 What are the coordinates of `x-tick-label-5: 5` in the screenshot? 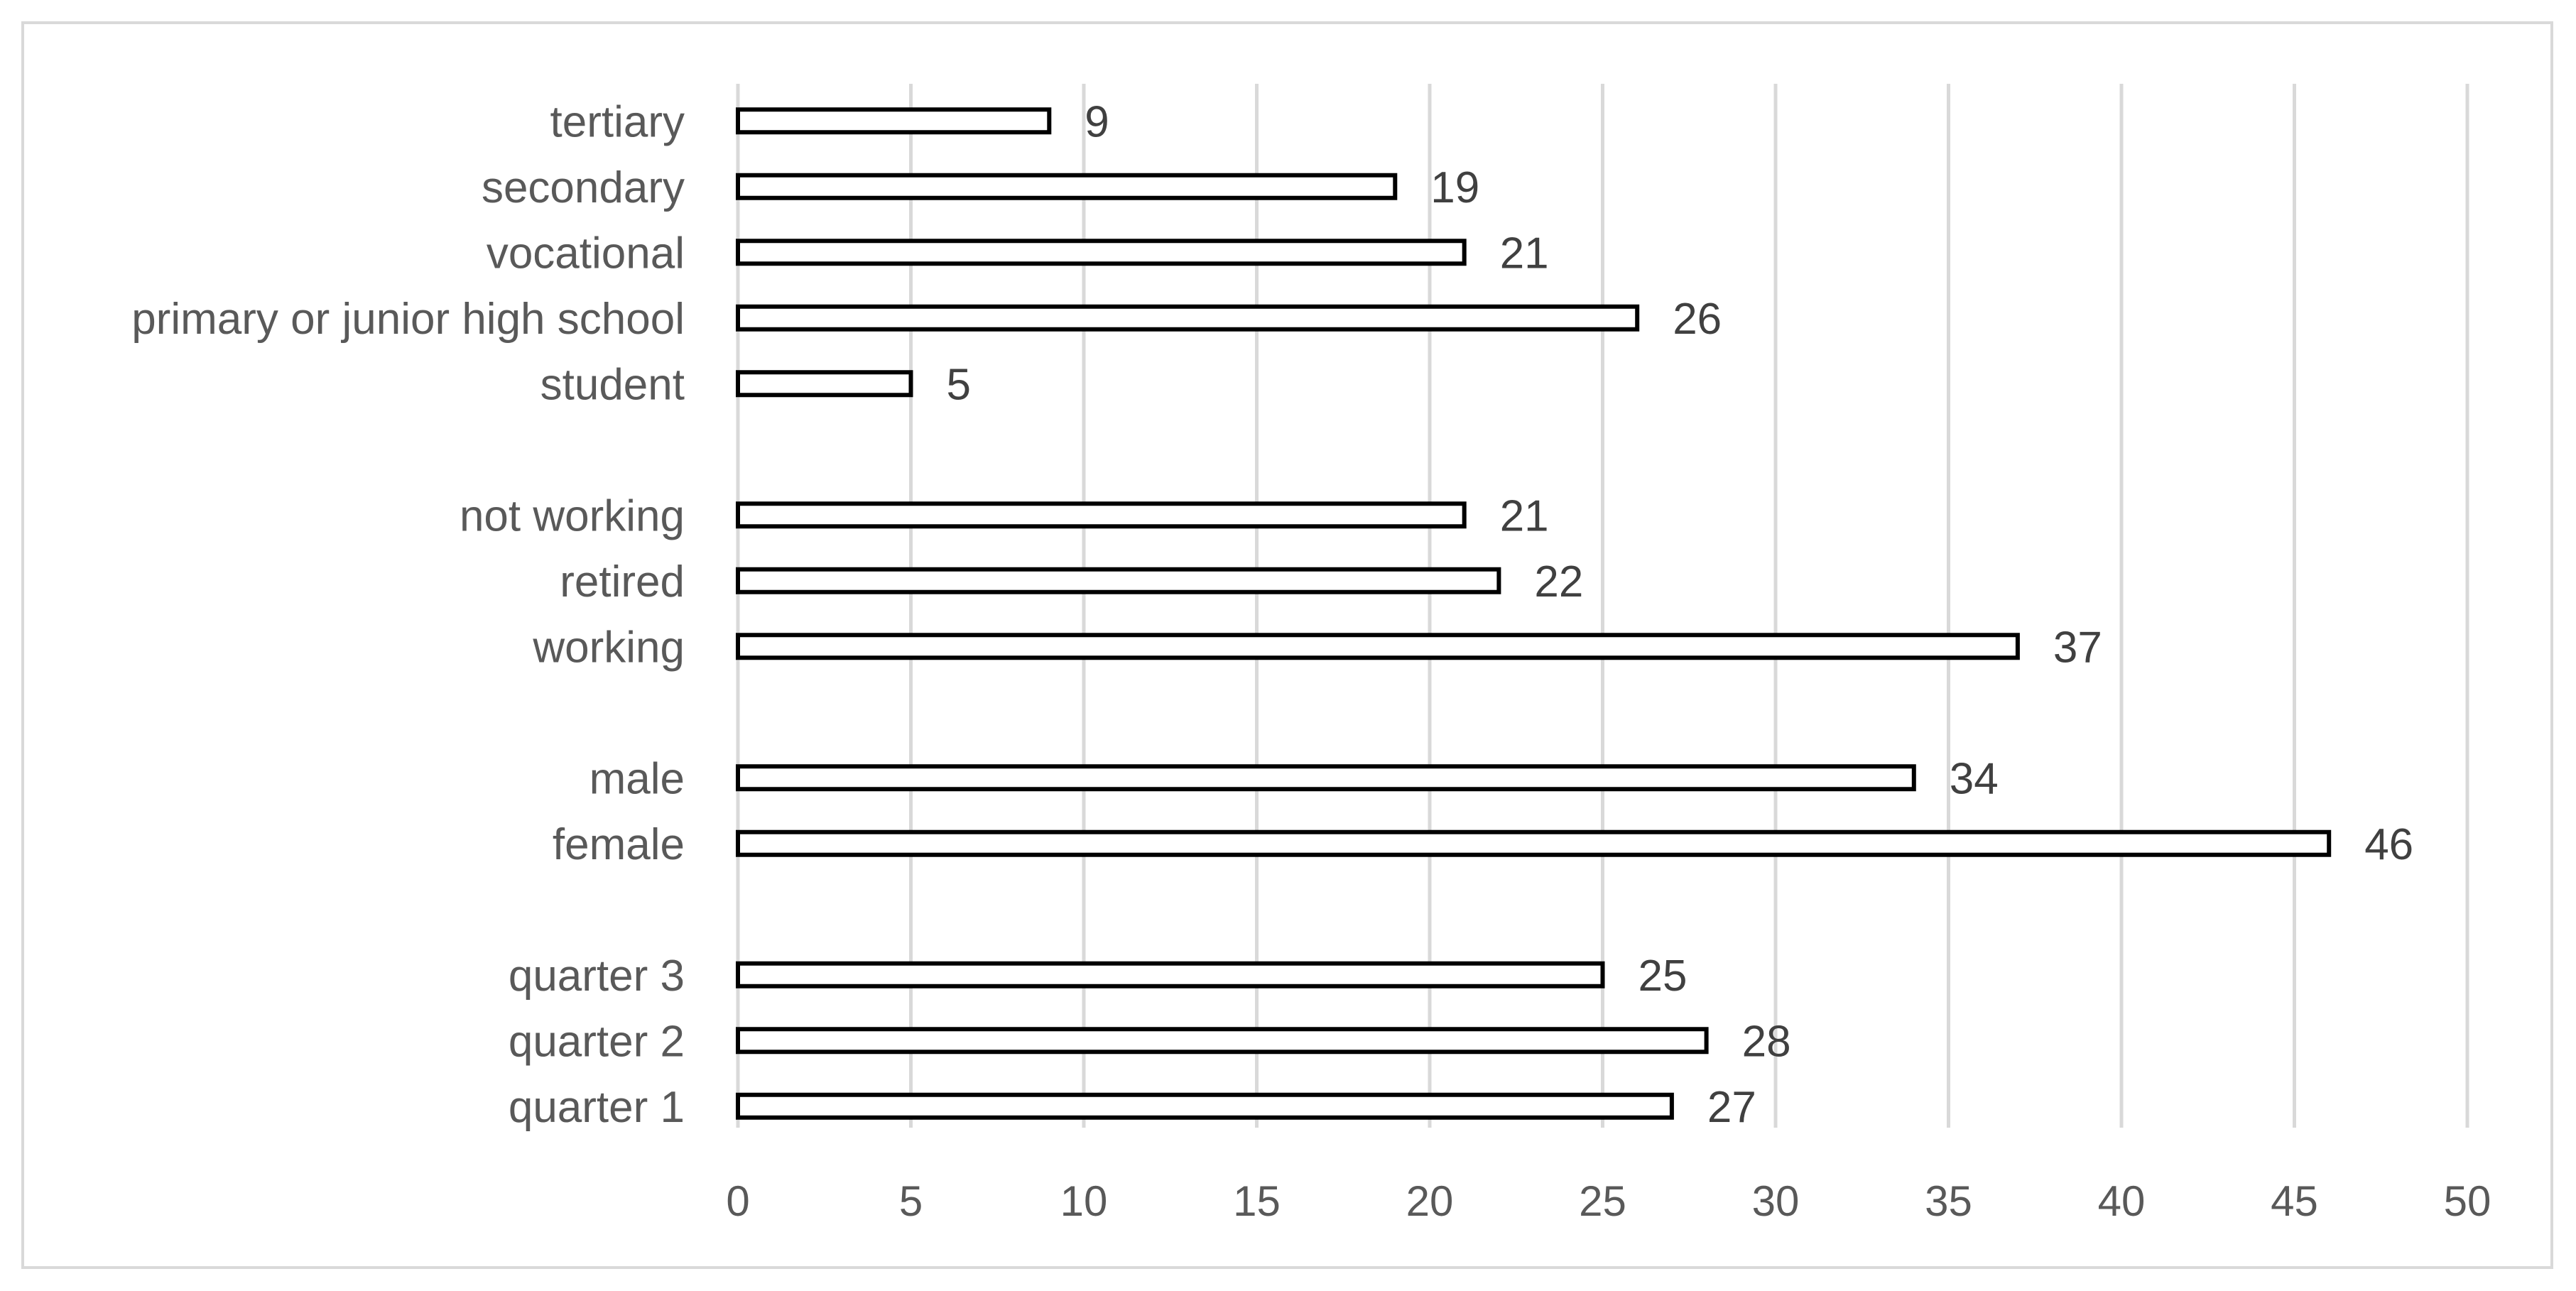 It's located at (911, 1201).